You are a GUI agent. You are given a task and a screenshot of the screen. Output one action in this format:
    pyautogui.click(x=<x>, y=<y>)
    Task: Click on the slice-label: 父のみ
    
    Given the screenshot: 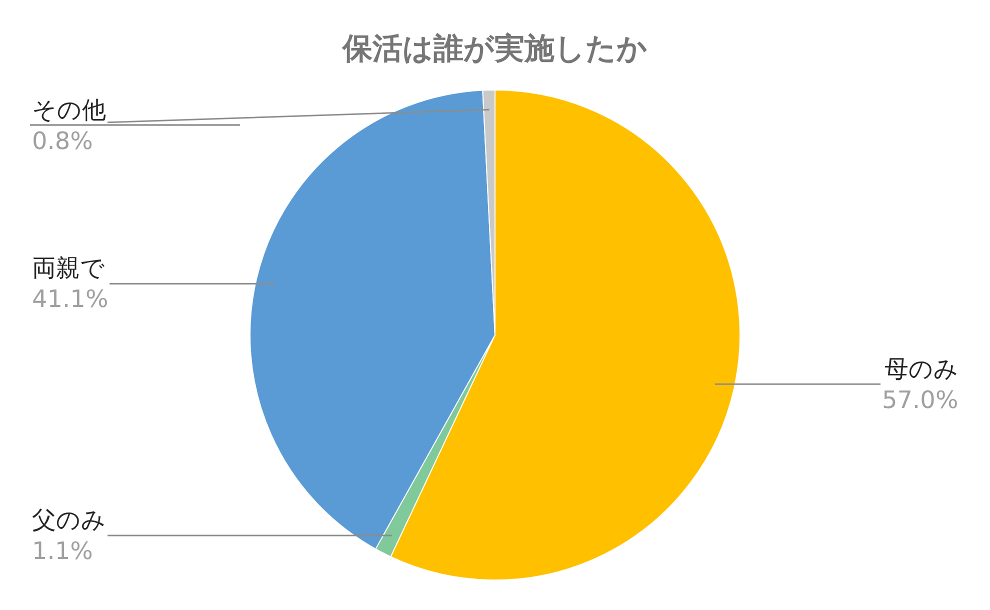 What is the action you would take?
    pyautogui.click(x=69, y=520)
    